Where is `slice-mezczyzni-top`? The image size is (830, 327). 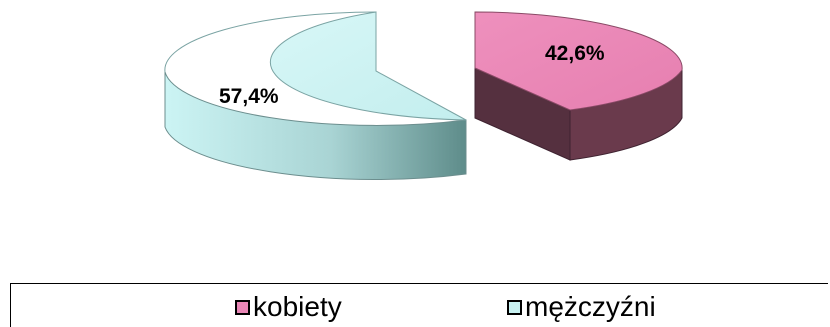
slice-mezczyzni-top is located at coordinates (368, 66).